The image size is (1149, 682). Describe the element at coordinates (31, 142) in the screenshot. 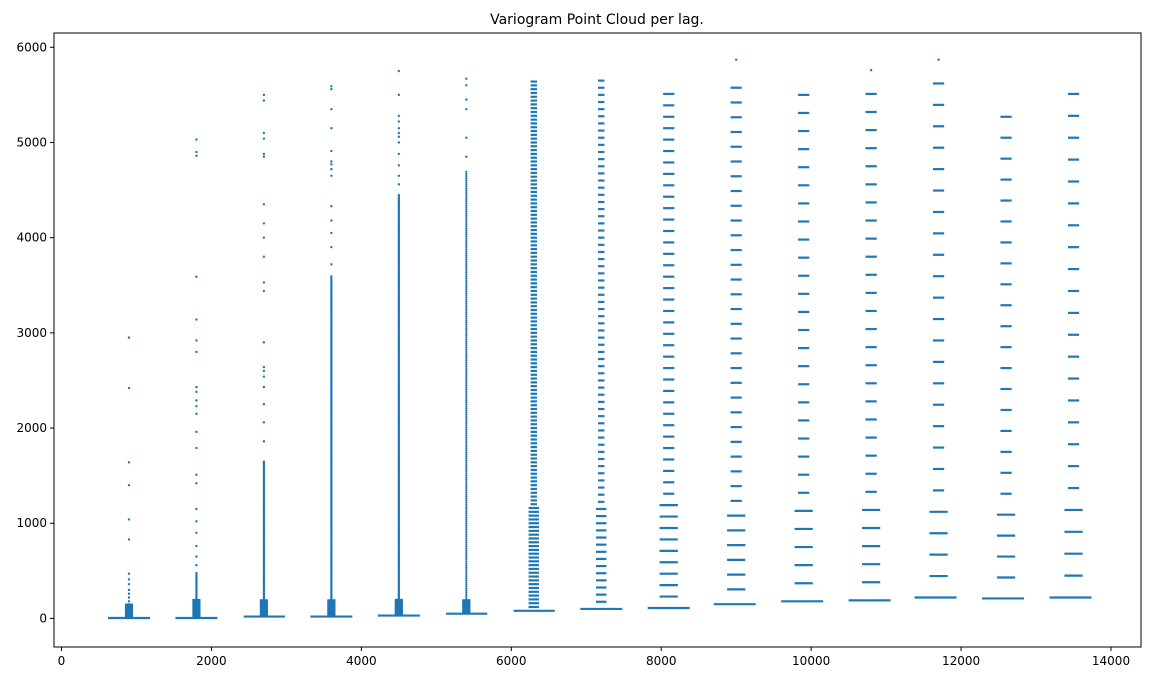

I see `y-tick-label: 5000` at that location.